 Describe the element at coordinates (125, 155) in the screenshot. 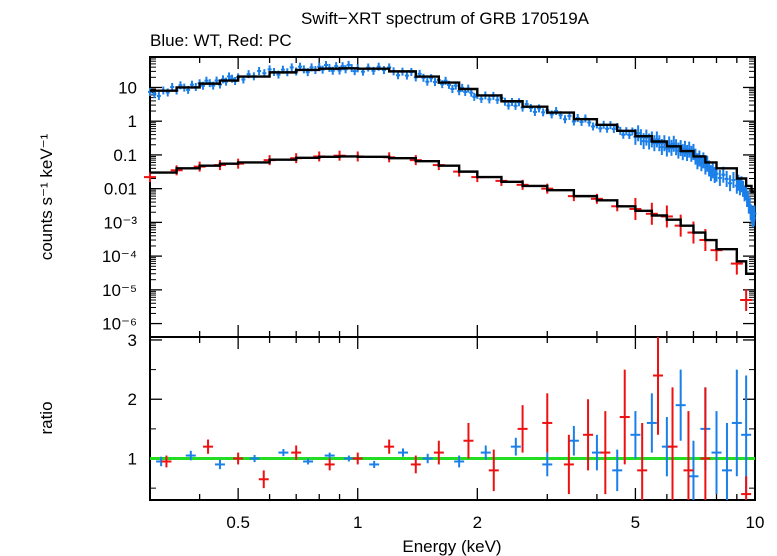

I see `y-tick-label: 0.1` at that location.